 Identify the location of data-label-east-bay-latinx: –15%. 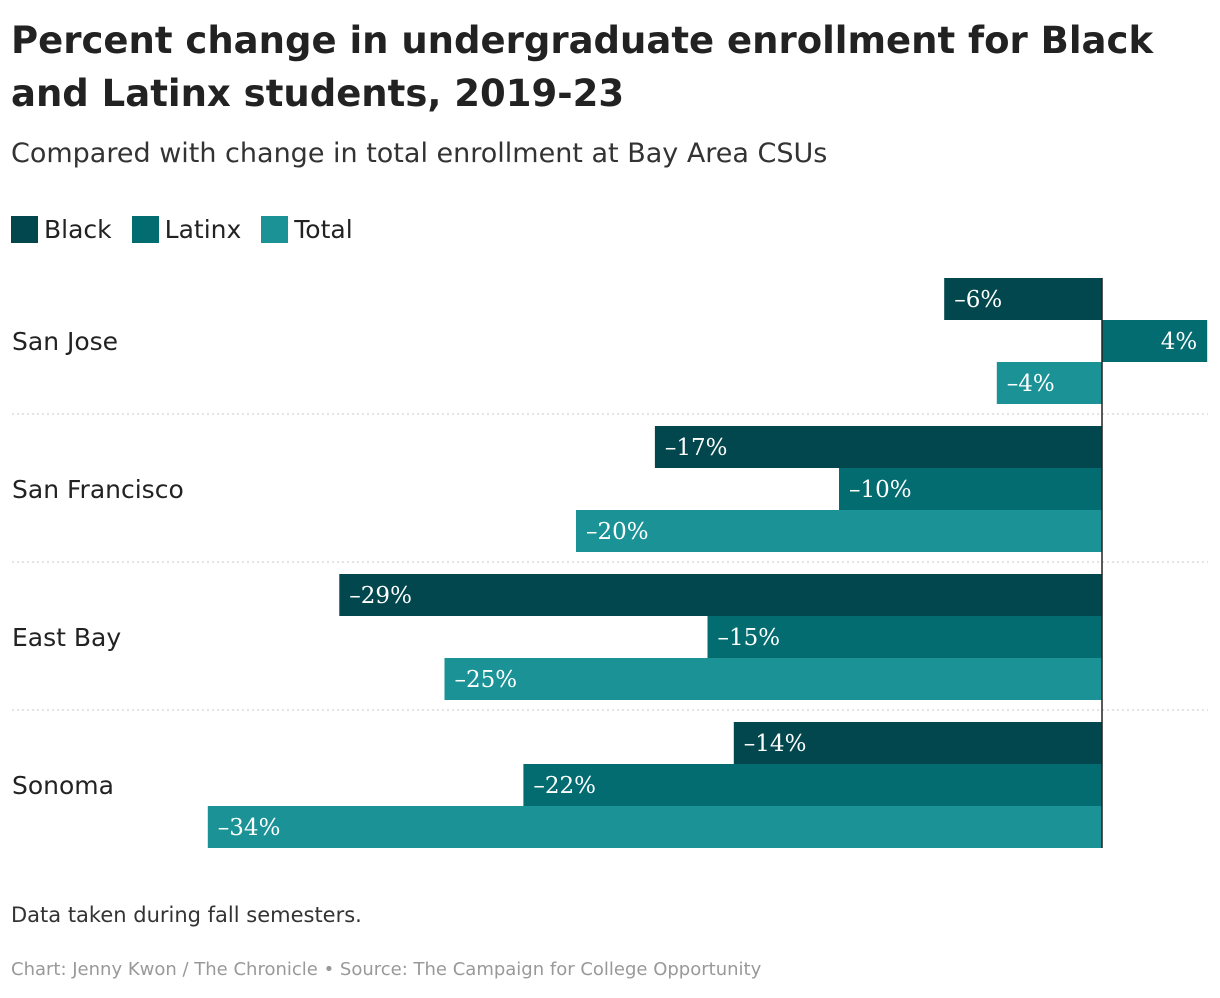
(749, 638).